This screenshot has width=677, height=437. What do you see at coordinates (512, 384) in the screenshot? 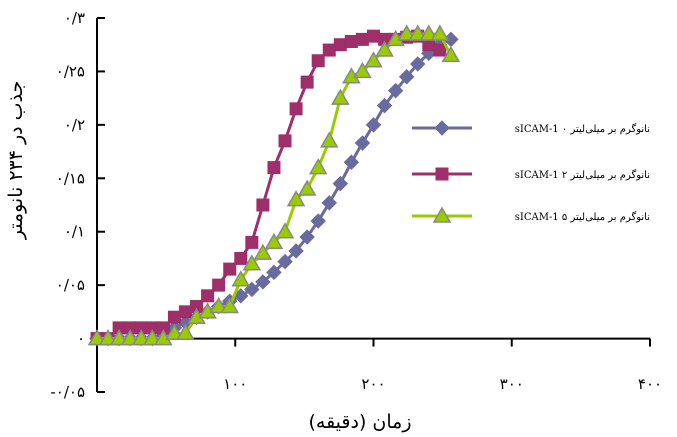
I see `x-tick-label: ۳۰۰` at bounding box center [512, 384].